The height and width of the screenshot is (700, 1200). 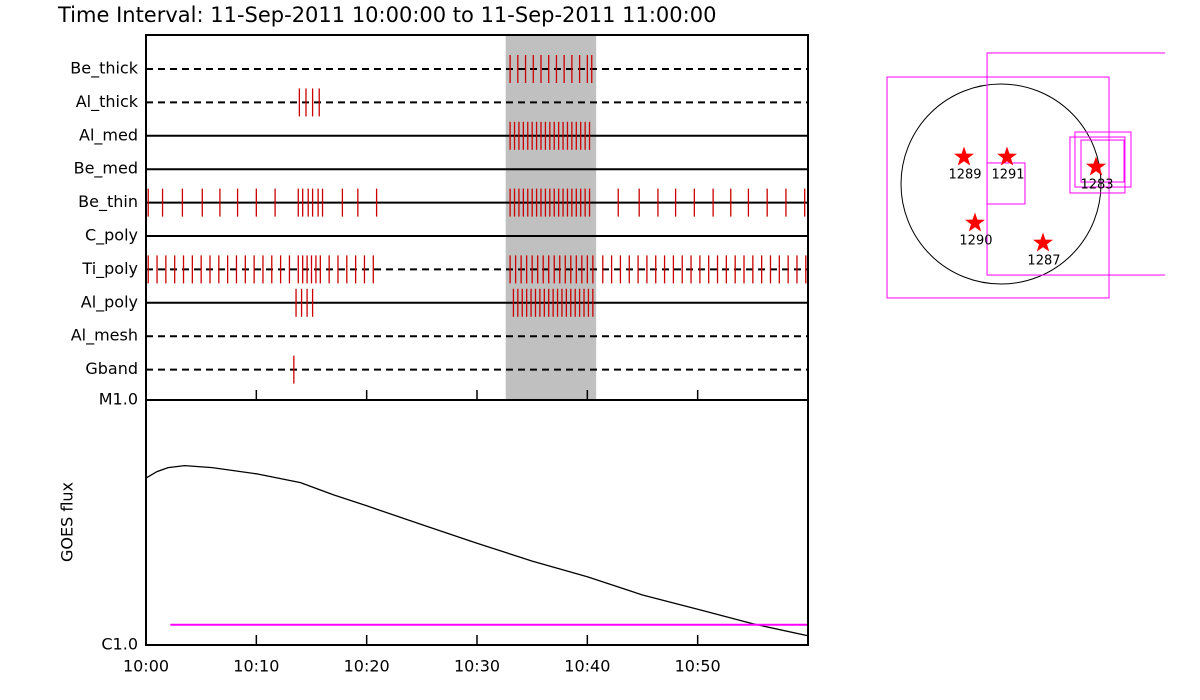 What do you see at coordinates (108, 135) in the screenshot?
I see `filter-label: Al_med` at bounding box center [108, 135].